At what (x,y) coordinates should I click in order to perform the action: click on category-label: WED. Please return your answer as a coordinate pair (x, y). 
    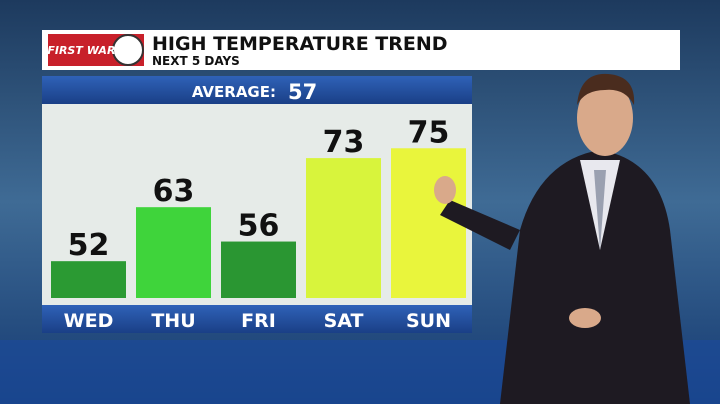
    Looking at the image, I should click on (89, 321).